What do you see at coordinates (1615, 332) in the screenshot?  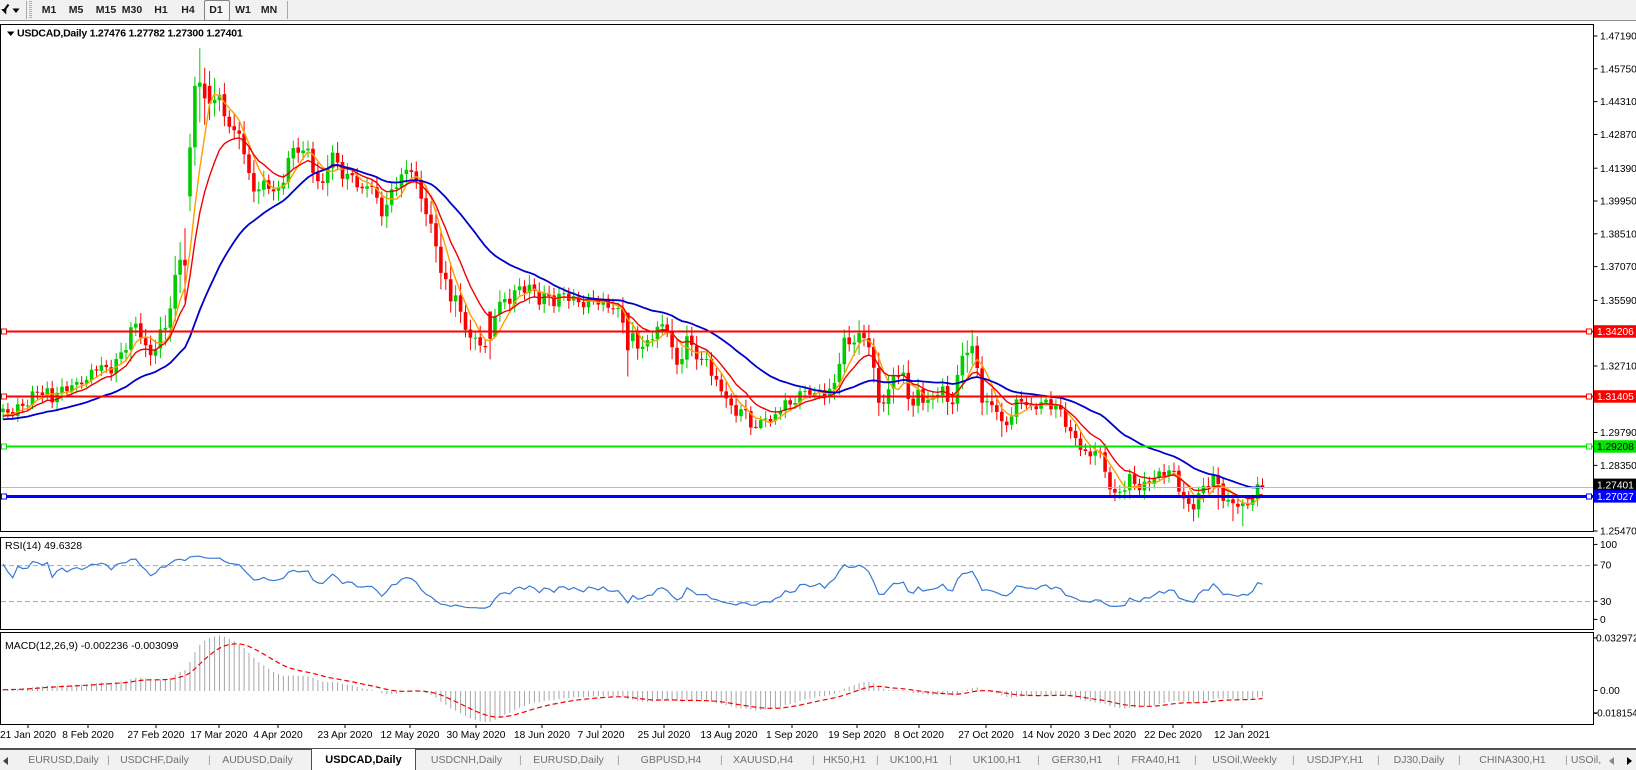 I see `svg-text: 1.34206` at bounding box center [1615, 332].